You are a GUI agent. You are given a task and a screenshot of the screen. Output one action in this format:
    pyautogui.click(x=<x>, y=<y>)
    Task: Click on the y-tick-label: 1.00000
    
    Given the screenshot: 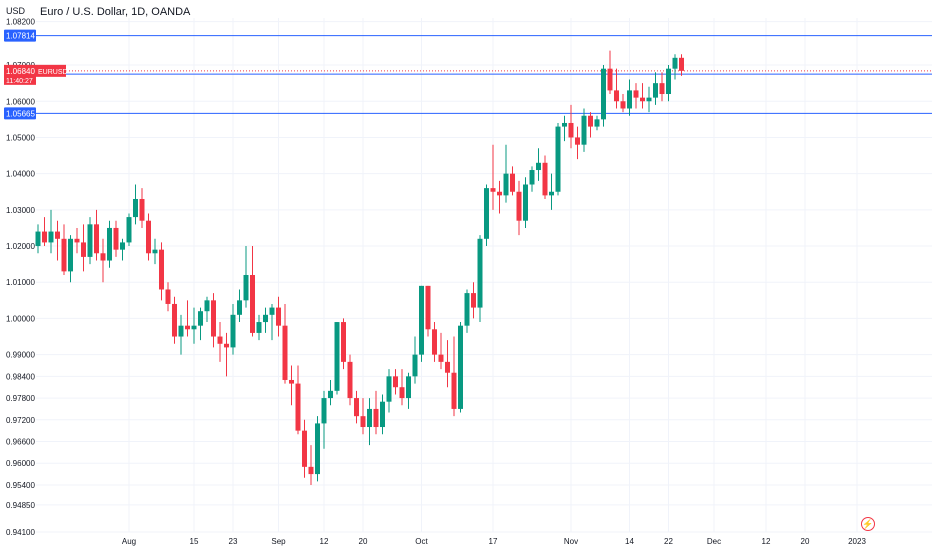 What is the action you would take?
    pyautogui.click(x=20, y=318)
    